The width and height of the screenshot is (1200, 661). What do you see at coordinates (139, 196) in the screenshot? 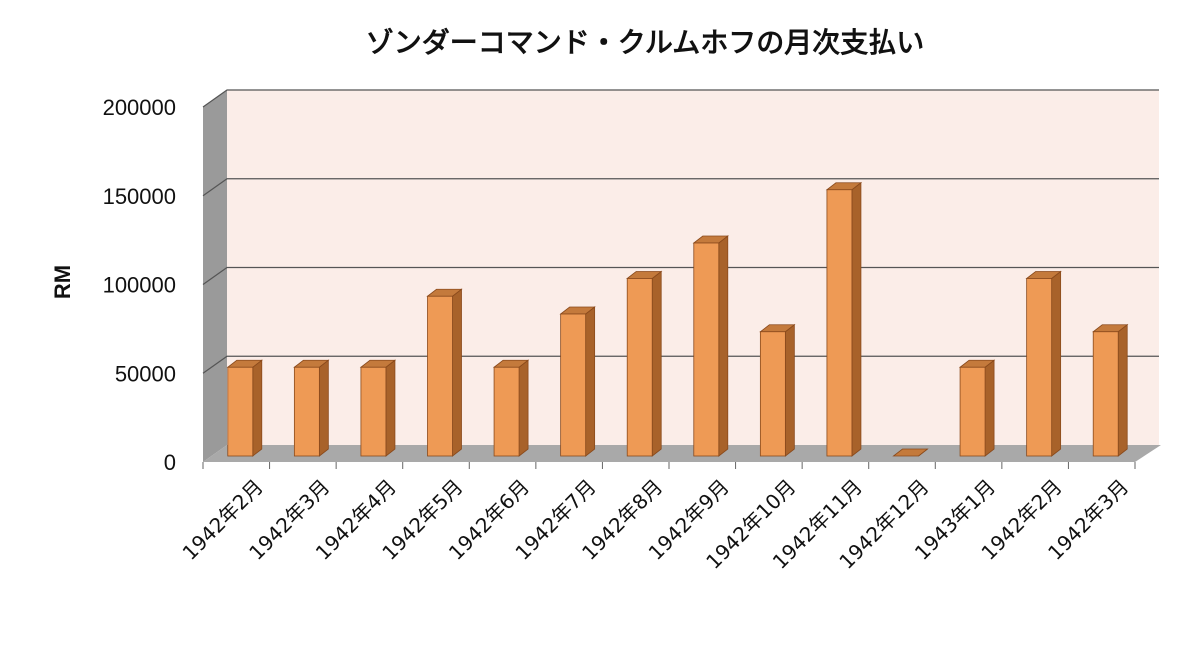
I see `y-tick-label: 150000` at bounding box center [139, 196].